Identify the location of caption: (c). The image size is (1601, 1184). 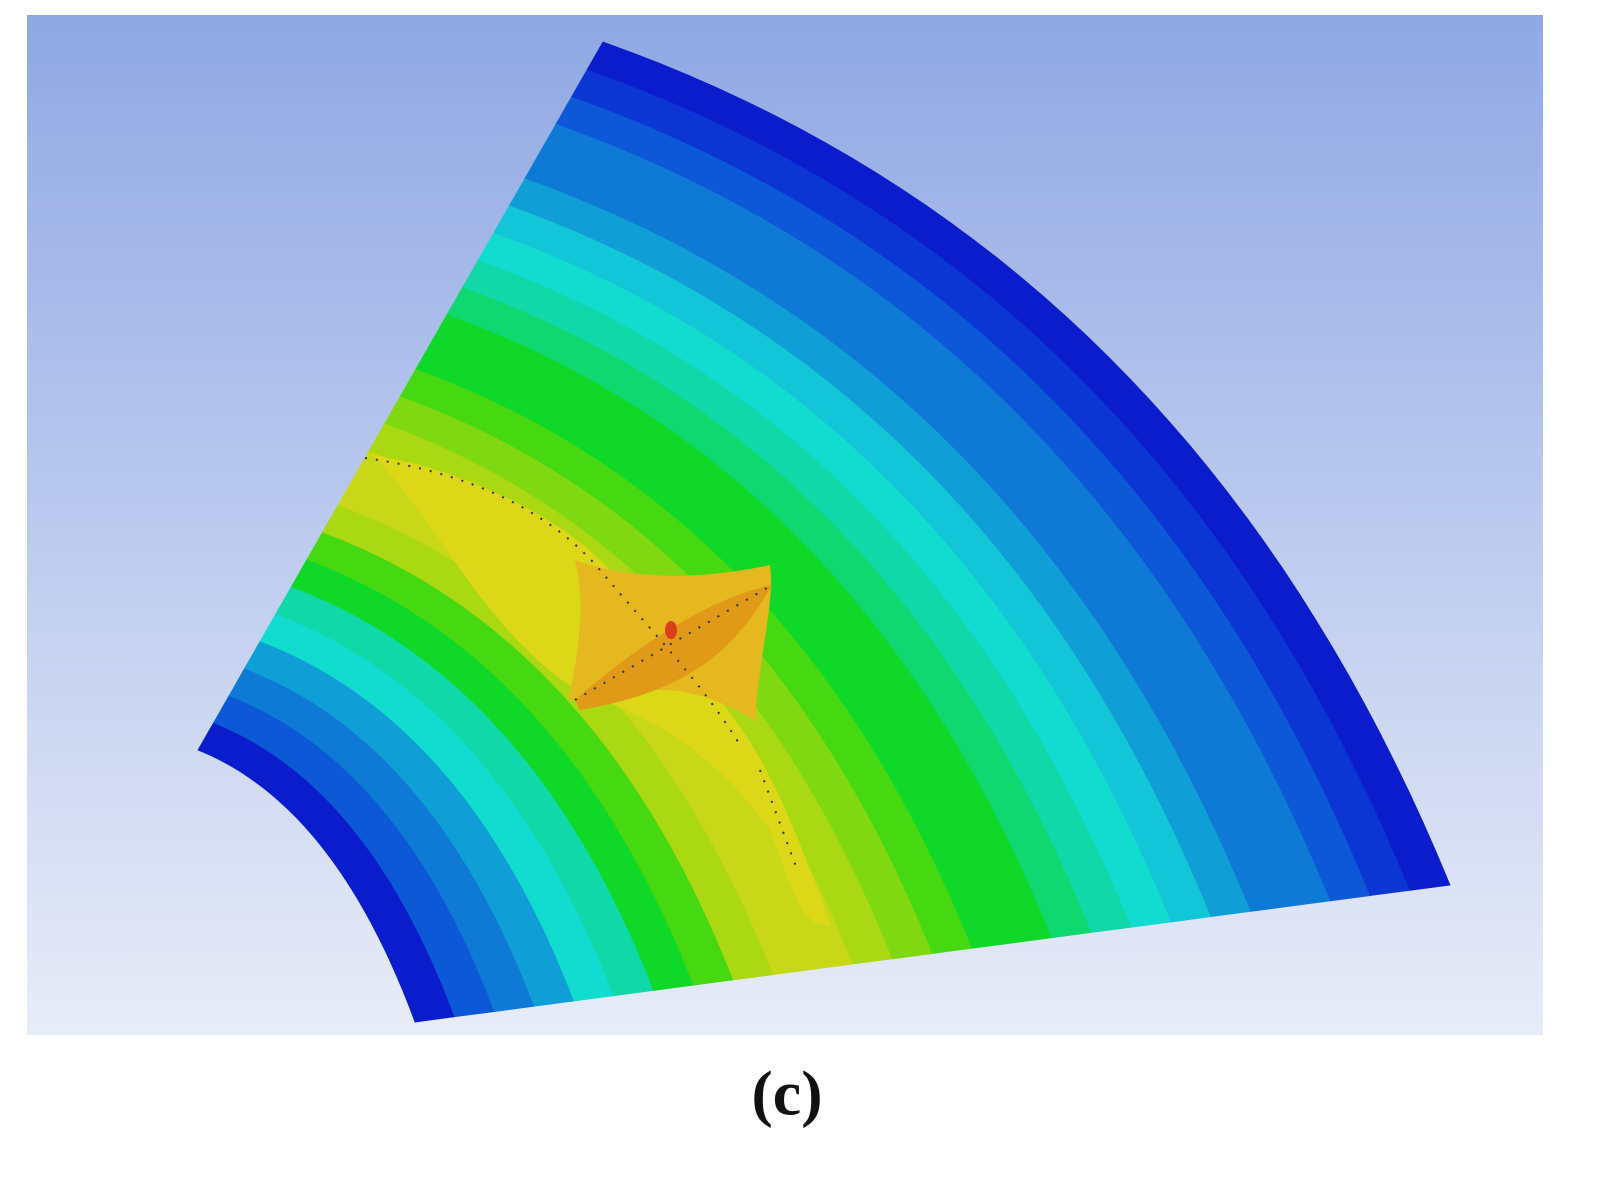
(786, 1093).